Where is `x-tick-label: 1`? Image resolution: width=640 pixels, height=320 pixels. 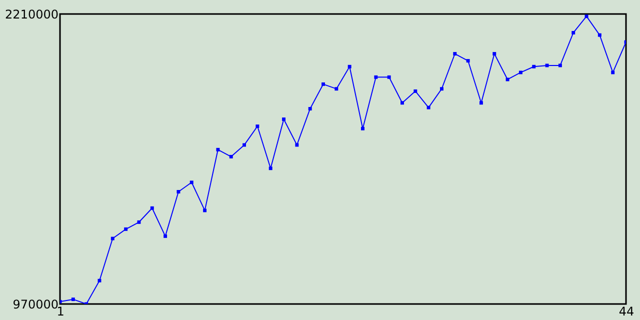 x-tick-label: 1 is located at coordinates (60, 311).